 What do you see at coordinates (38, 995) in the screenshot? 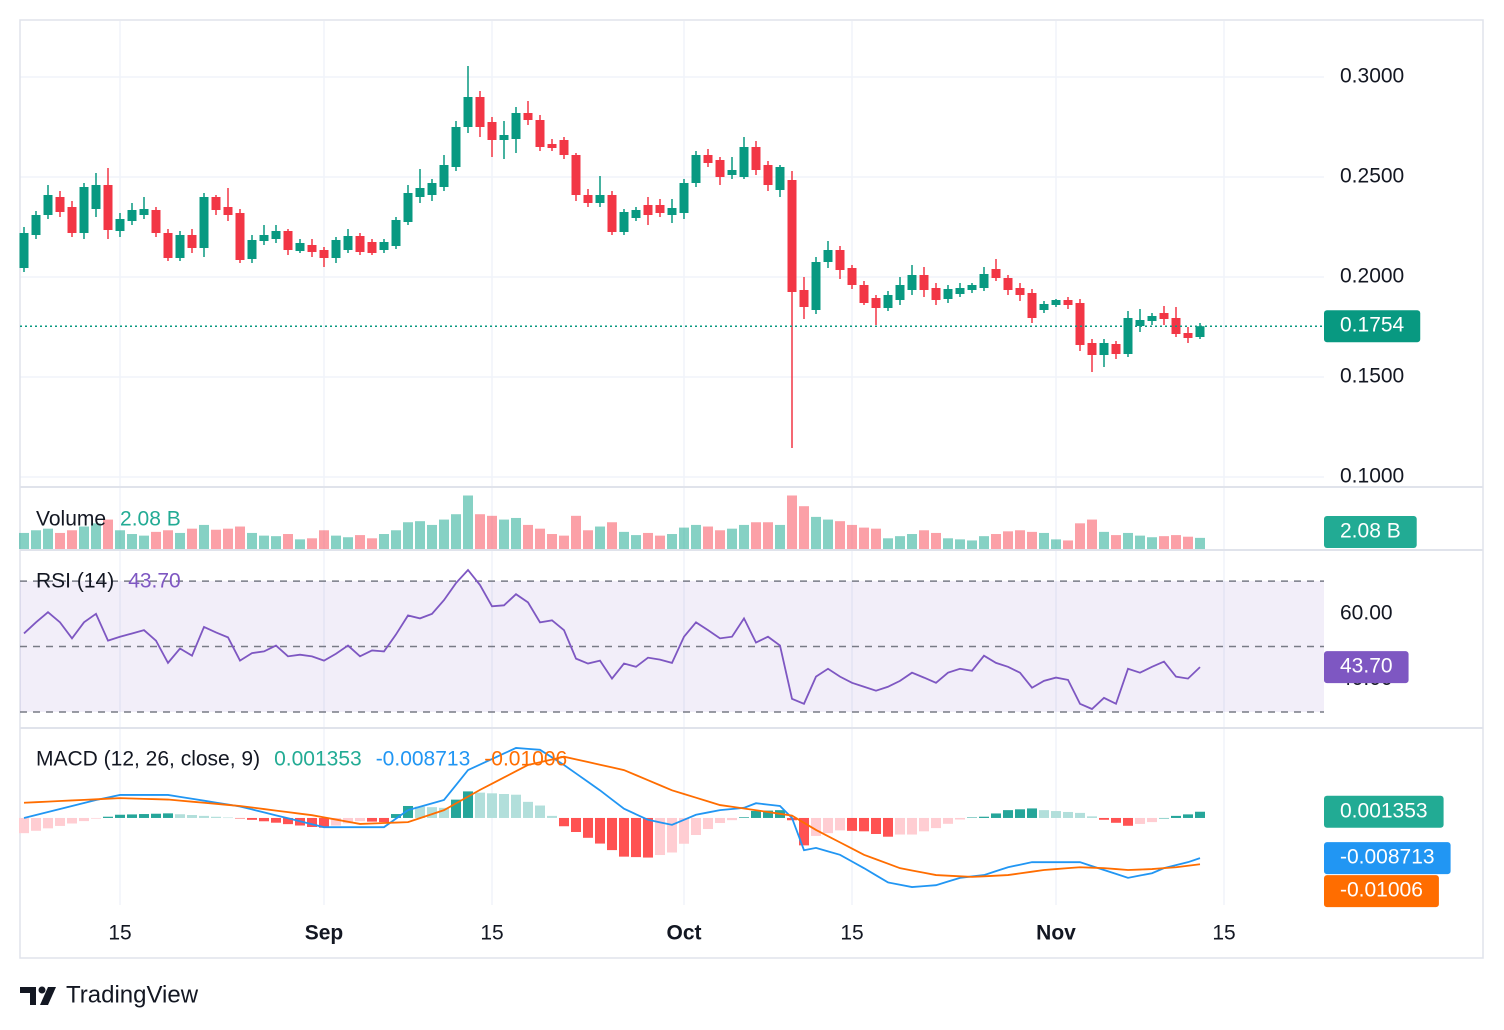
I see `brand-logo` at bounding box center [38, 995].